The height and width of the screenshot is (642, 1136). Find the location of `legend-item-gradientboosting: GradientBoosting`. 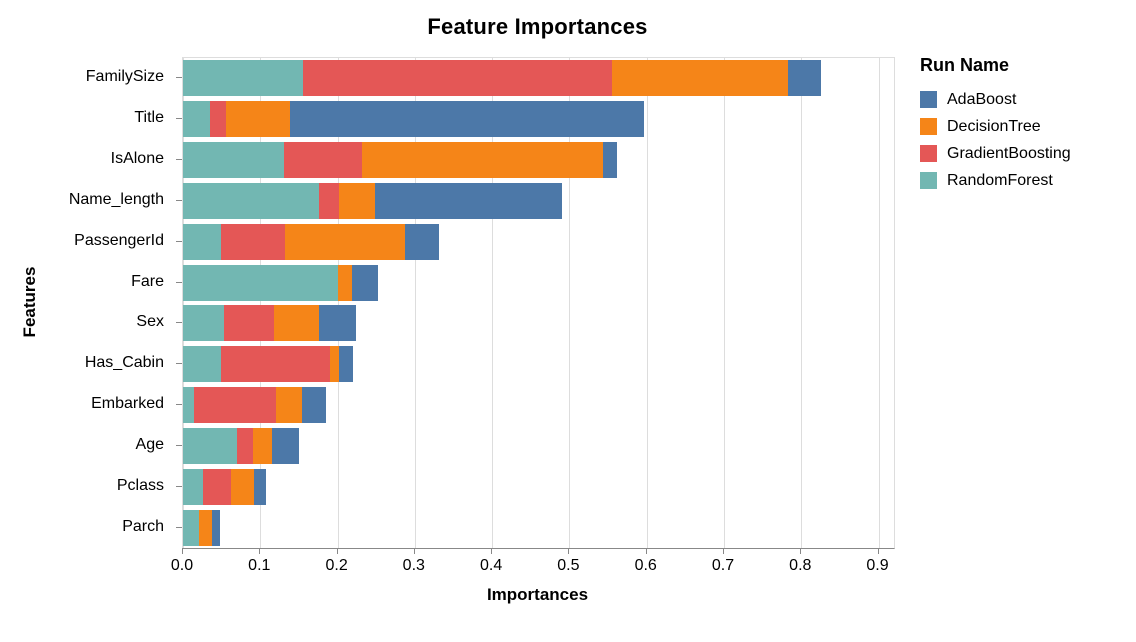

legend-item-gradientboosting: GradientBoosting is located at coordinates (995, 153).